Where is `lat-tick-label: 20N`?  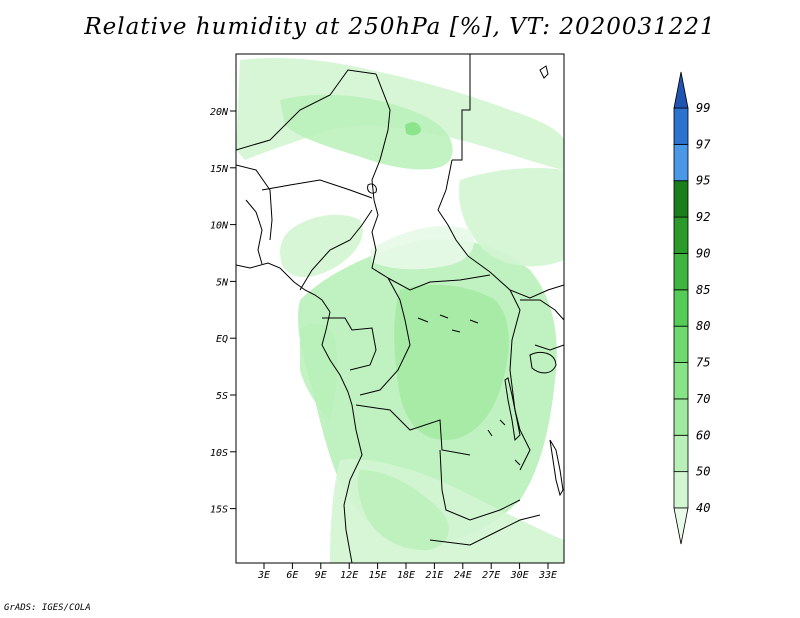 lat-tick-label: 20N is located at coordinates (219, 112).